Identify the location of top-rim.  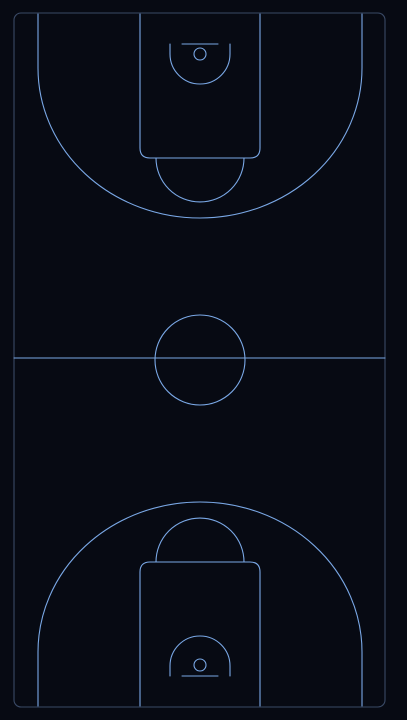
(200, 54).